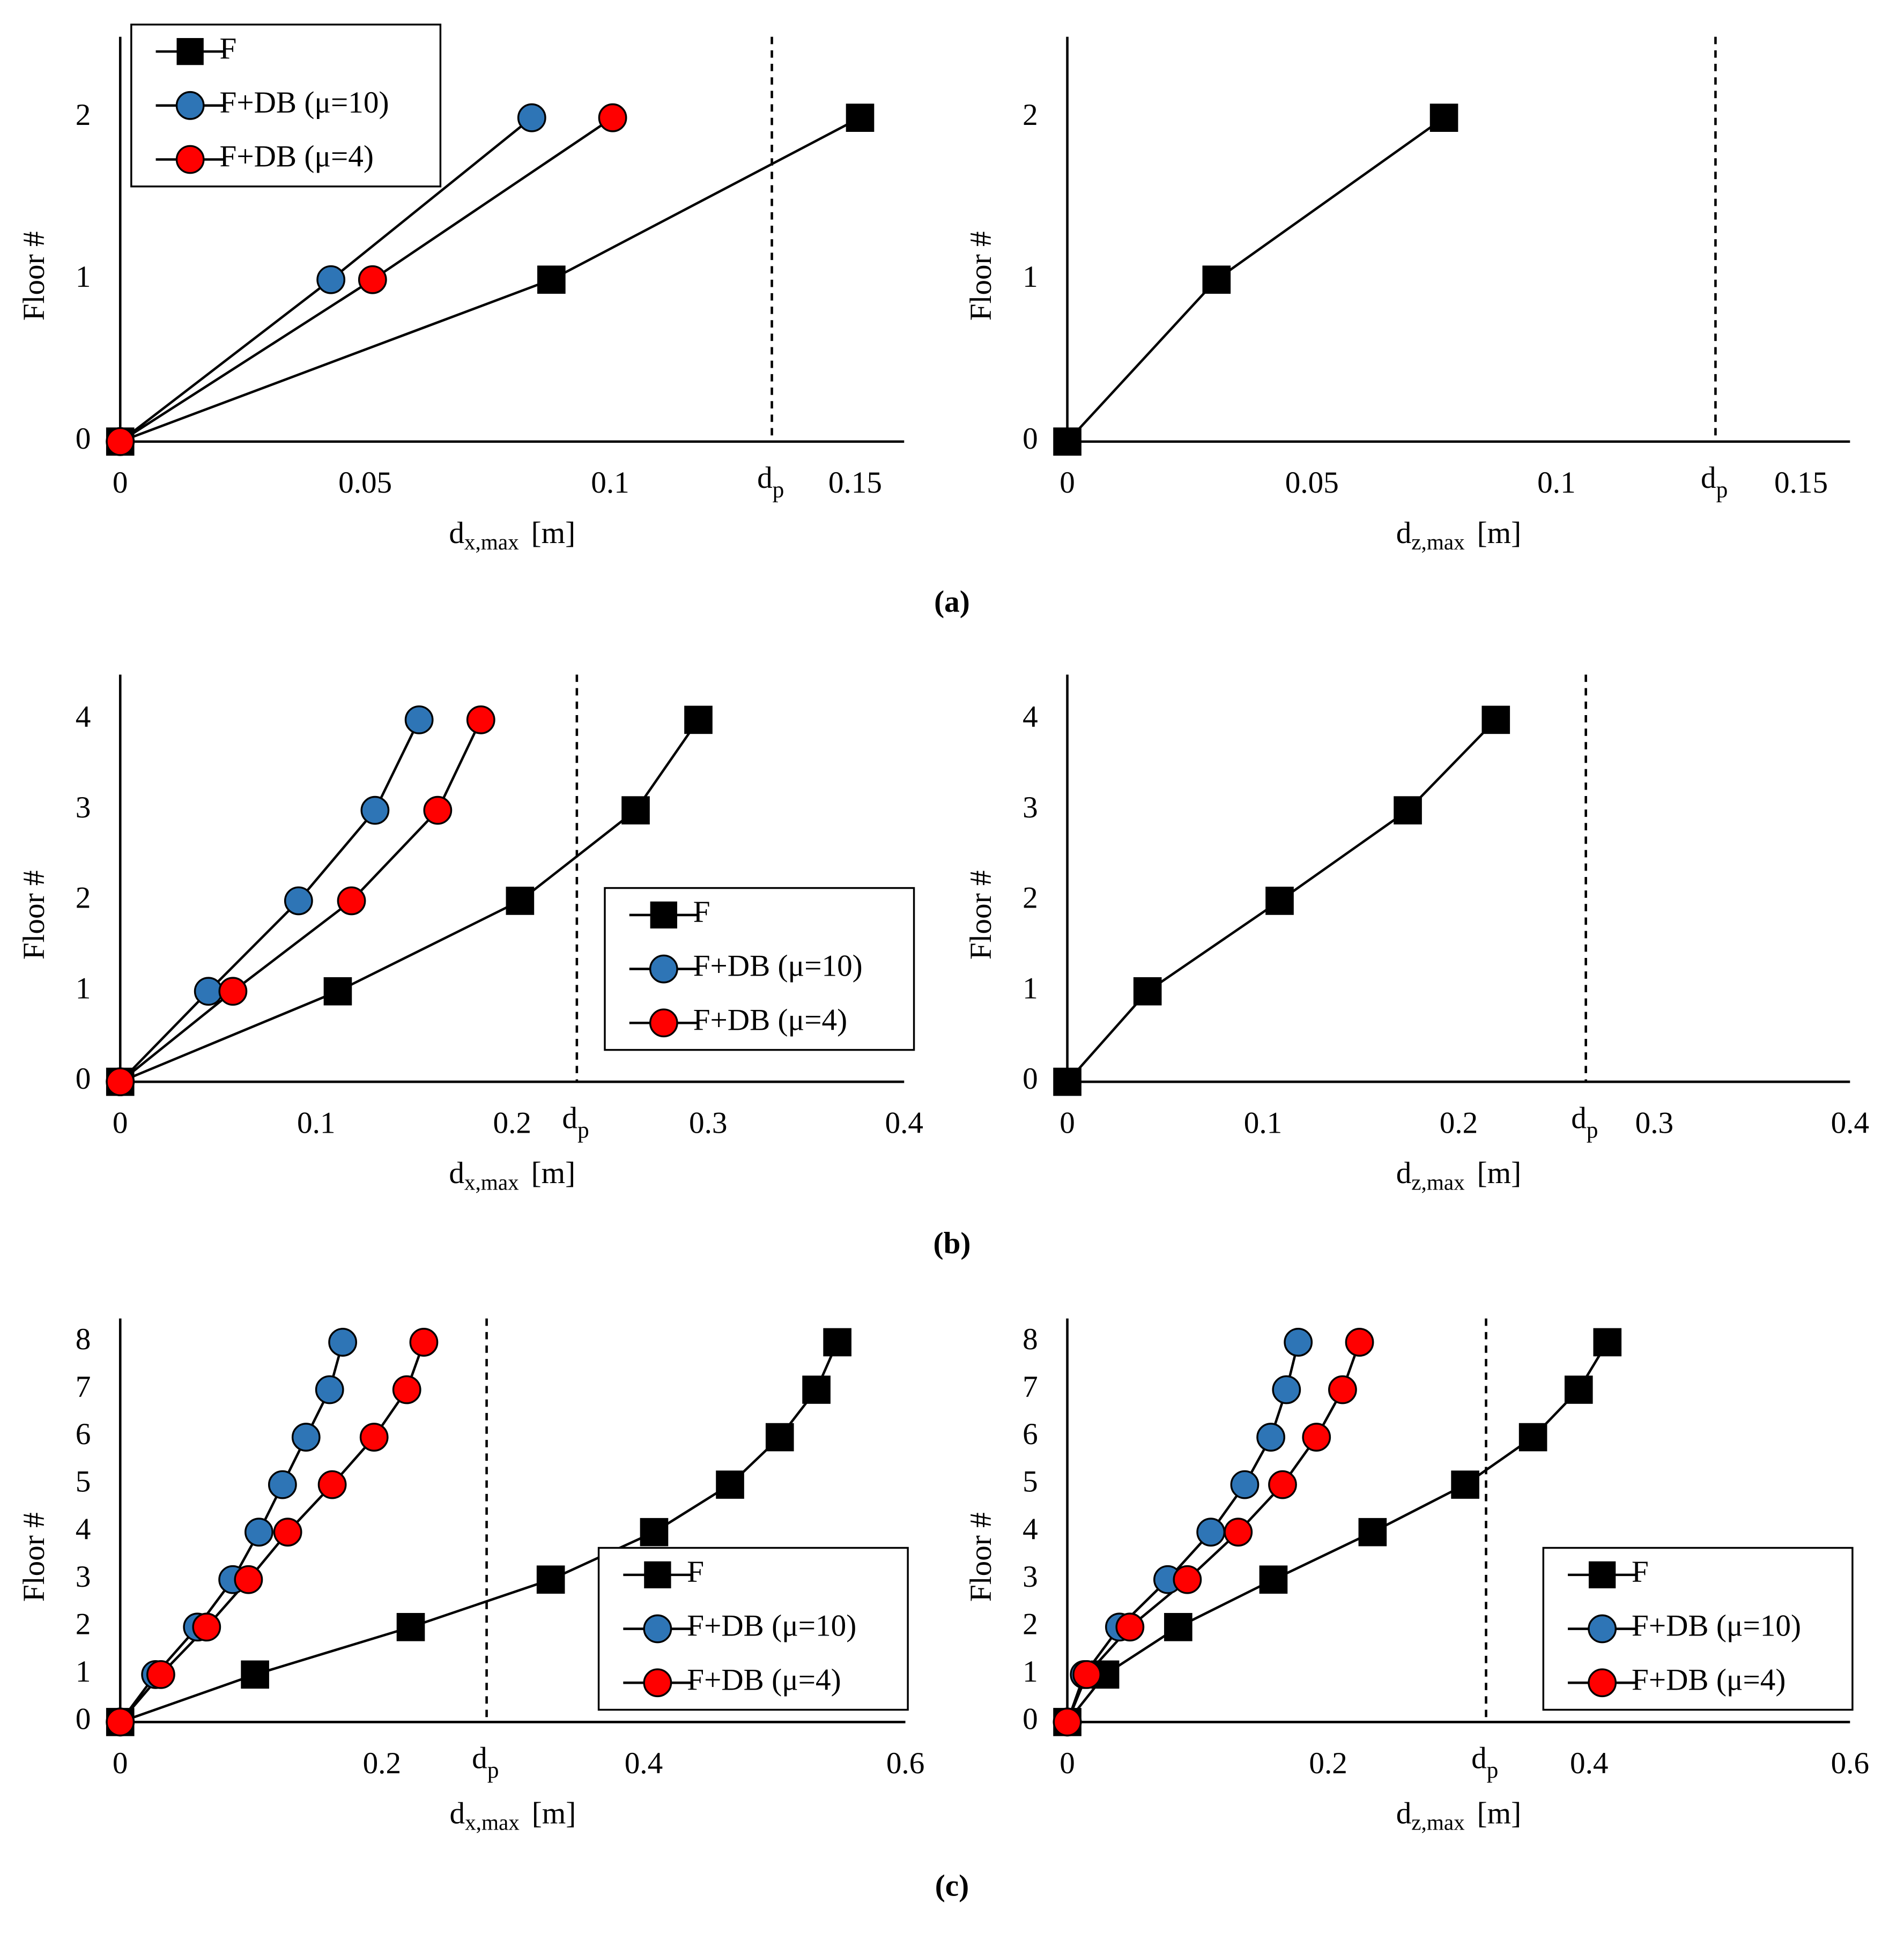 Image resolution: width=1904 pixels, height=1933 pixels. Describe the element at coordinates (493, 1770) in the screenshot. I see `threshold-label-sub: p` at that location.